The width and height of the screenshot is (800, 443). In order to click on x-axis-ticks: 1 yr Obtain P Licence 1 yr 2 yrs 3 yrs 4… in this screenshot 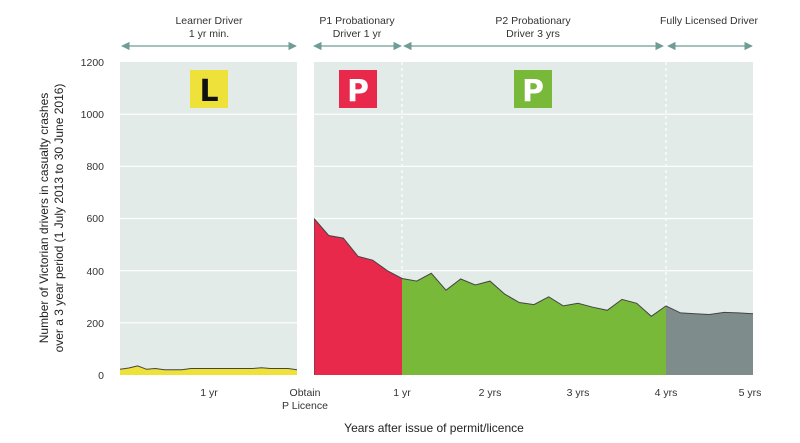, I will do `click(480, 399)`.